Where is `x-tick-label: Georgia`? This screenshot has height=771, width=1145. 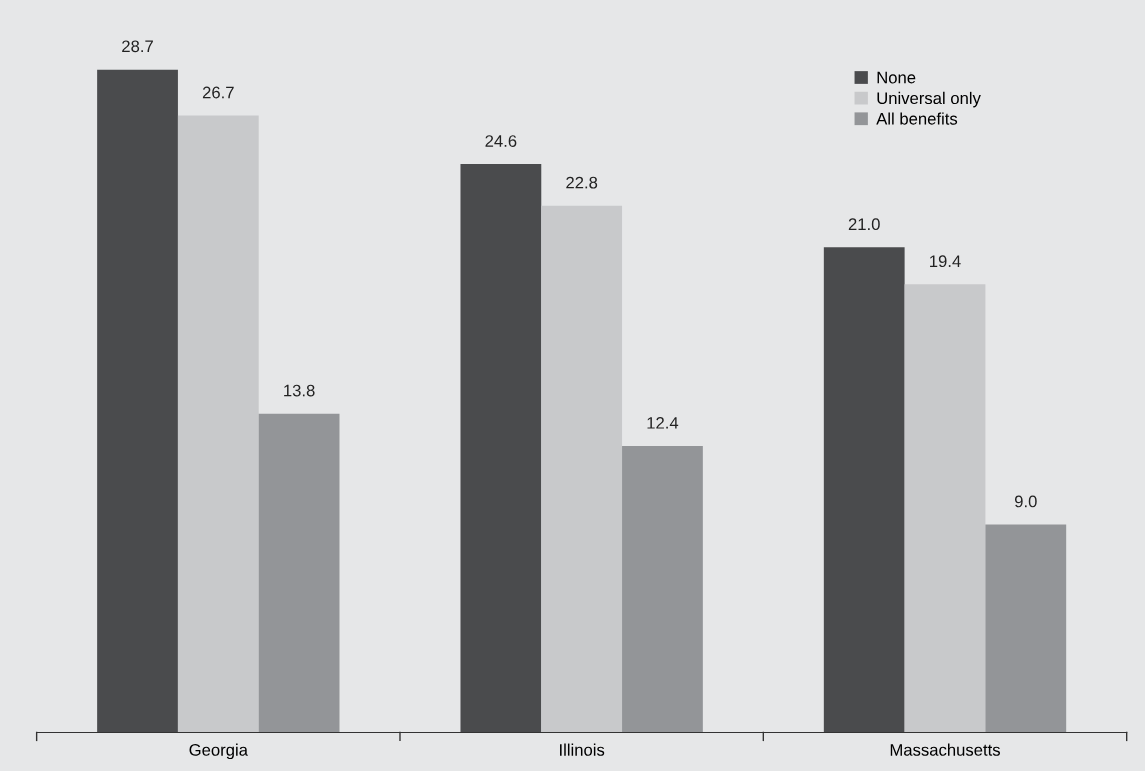 x-tick-label: Georgia is located at coordinates (218, 751).